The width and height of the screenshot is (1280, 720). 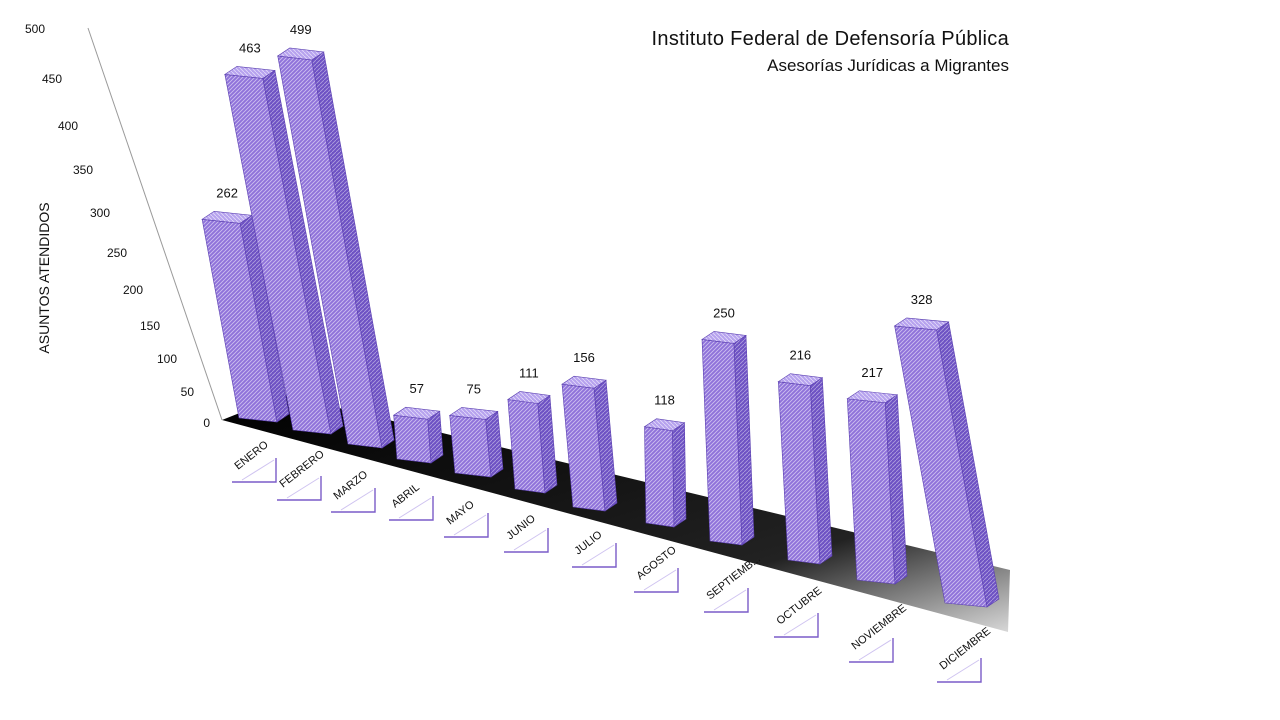 I want to click on y-tick-label: 500, so click(x=35, y=29).